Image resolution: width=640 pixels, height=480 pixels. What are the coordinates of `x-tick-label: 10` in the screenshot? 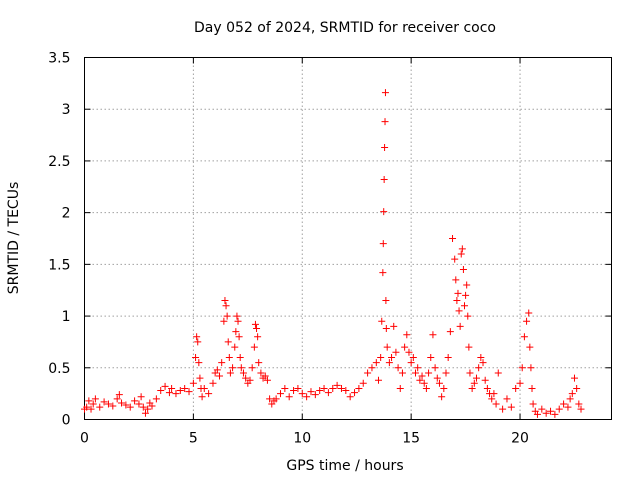 It's located at (302, 439).